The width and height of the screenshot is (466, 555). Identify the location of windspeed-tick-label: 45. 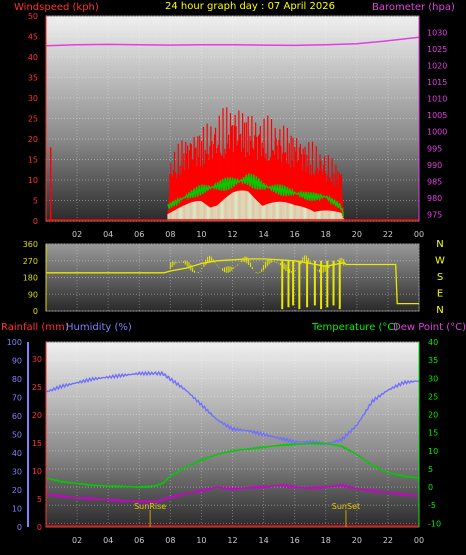
(33, 37).